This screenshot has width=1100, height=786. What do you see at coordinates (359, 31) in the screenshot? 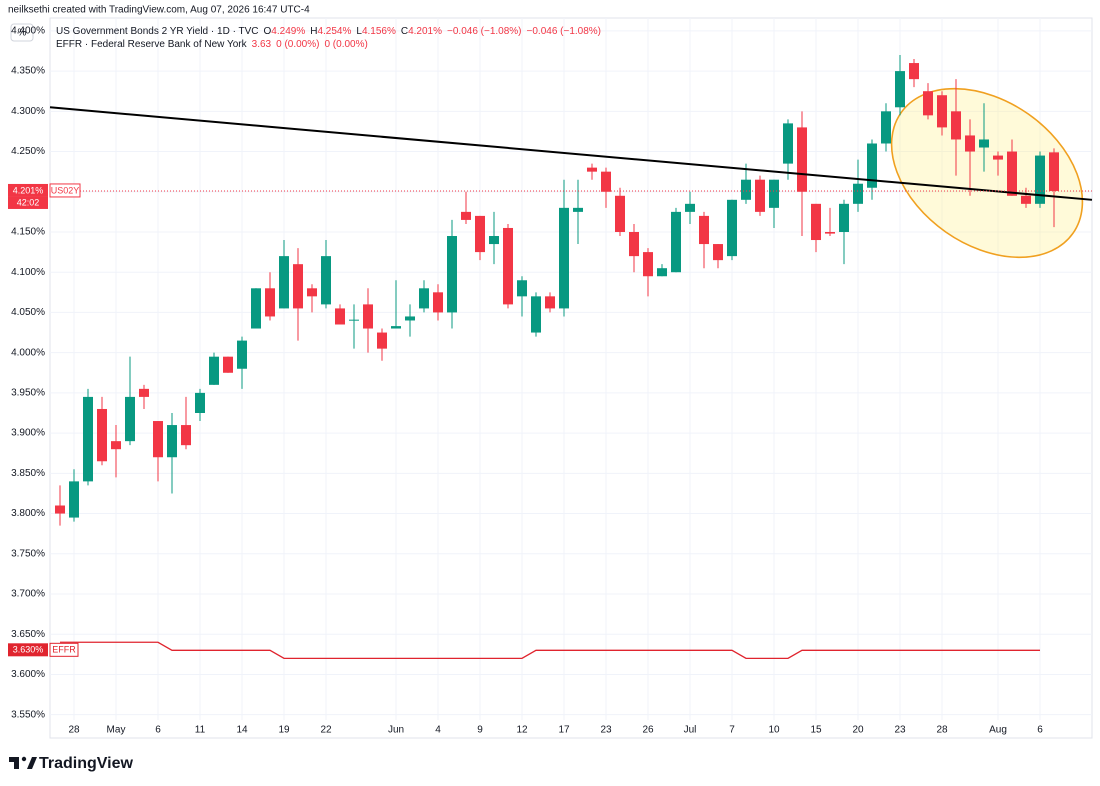
I see `legend-key: L` at bounding box center [359, 31].